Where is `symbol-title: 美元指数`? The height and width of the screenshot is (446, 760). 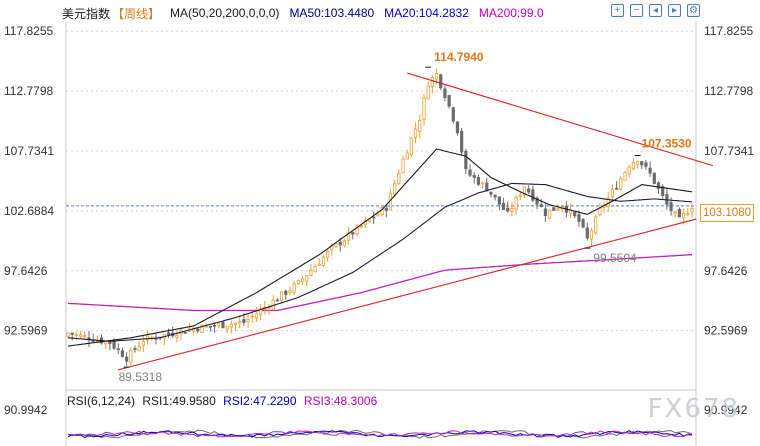
symbol-title: 美元指数 is located at coordinates (86, 13).